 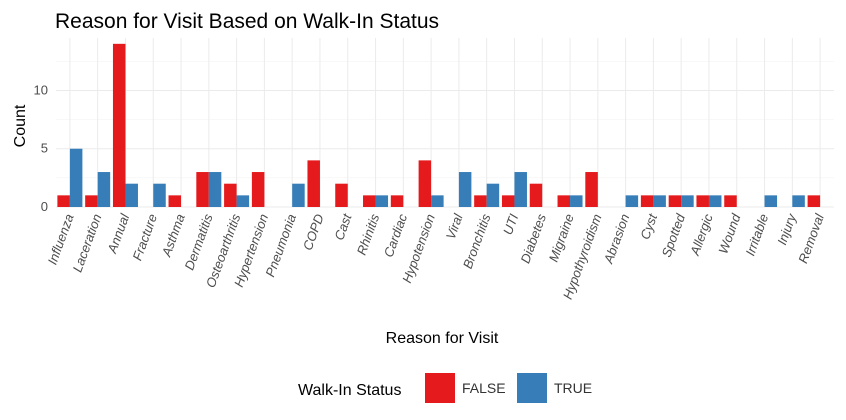 What do you see at coordinates (564, 201) in the screenshot?
I see `bar-migraine-false` at bounding box center [564, 201].